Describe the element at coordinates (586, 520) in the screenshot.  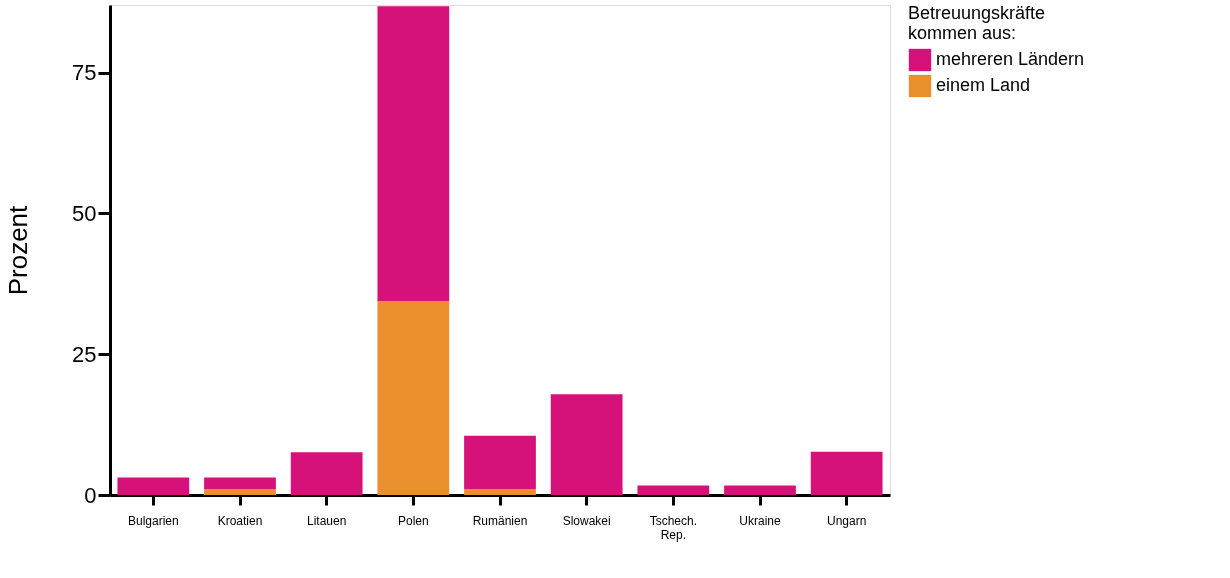
I see `x-tick-label: Slowakei` at that location.